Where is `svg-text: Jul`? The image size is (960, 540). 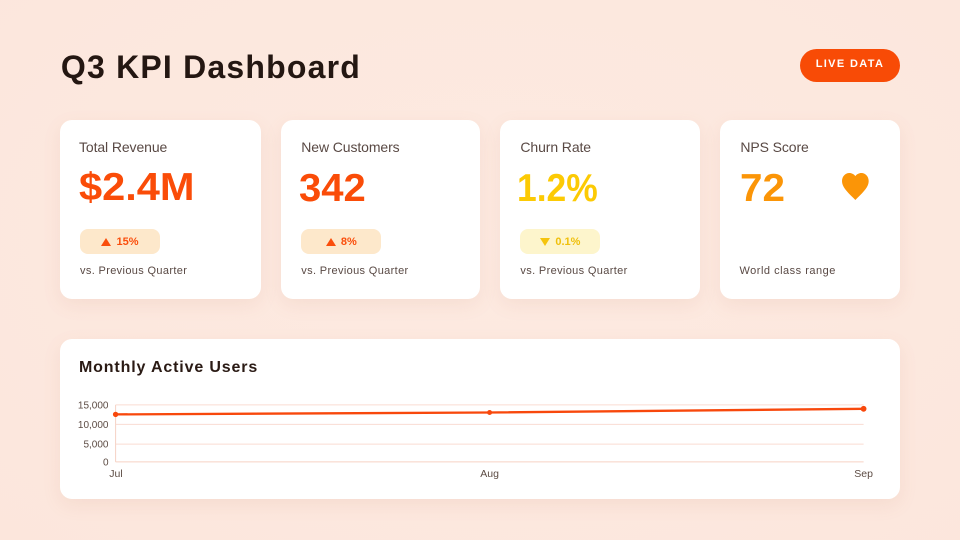 svg-text: Jul is located at coordinates (116, 474).